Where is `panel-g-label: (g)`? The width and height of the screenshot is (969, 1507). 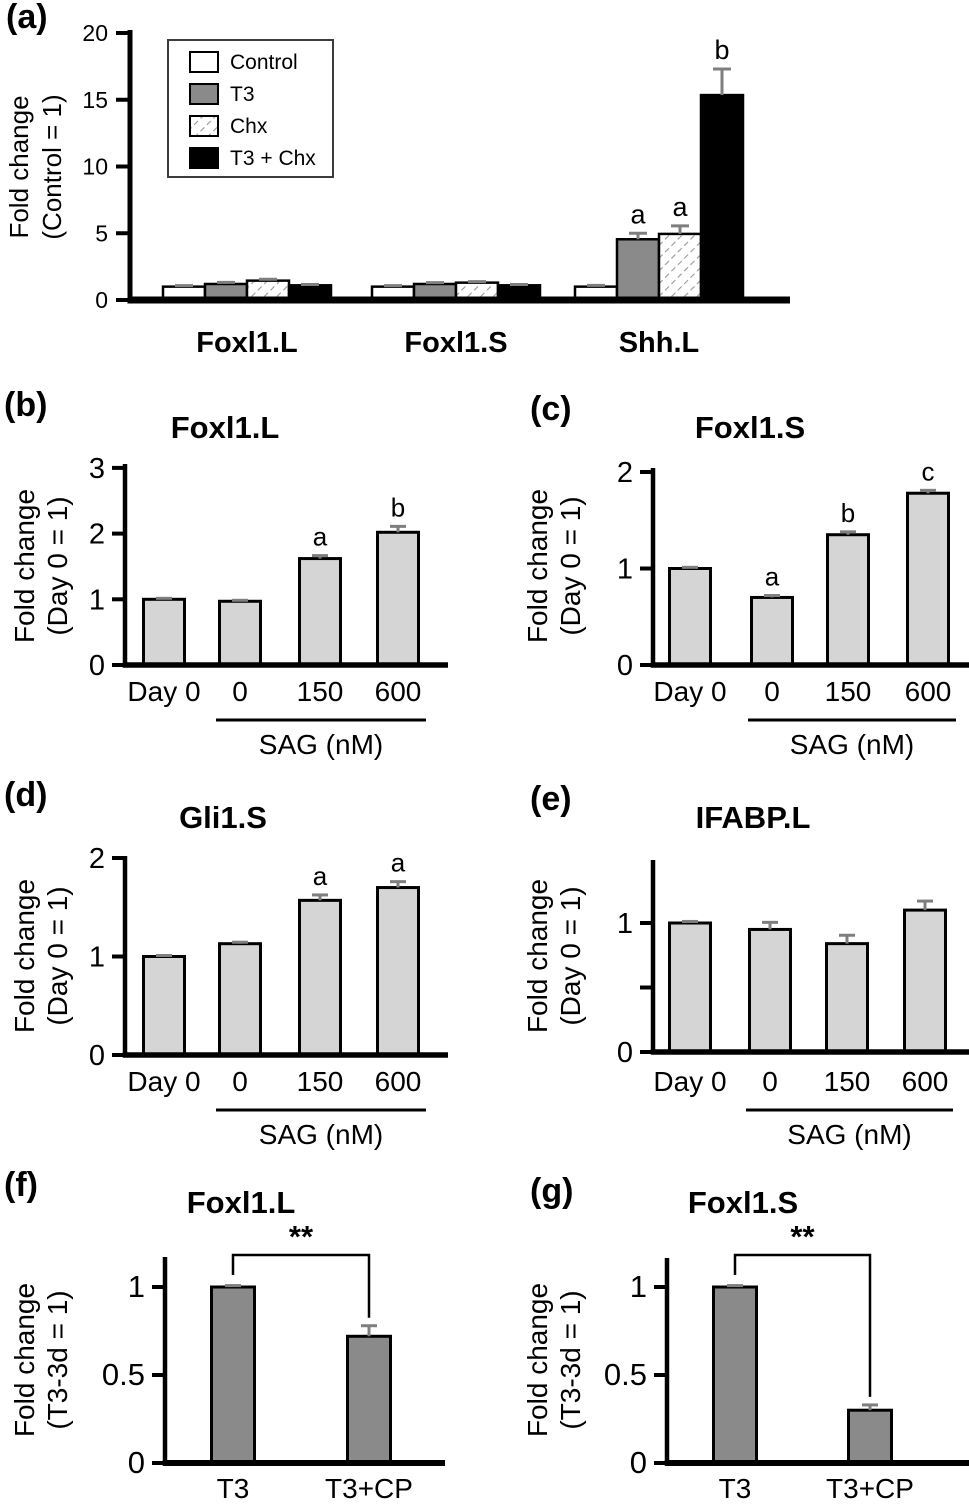
panel-g-label: (g) is located at coordinates (552, 1191).